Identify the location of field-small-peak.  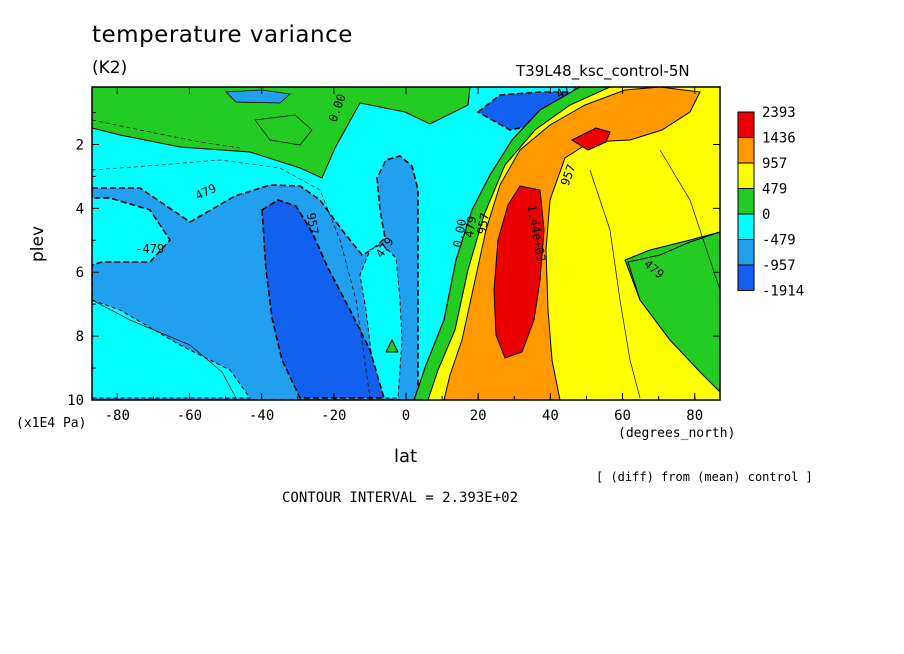
(392, 345).